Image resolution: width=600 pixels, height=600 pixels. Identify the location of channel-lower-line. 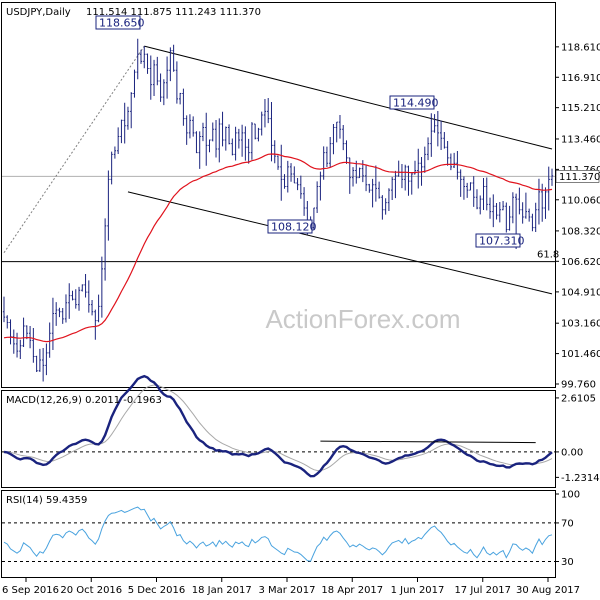
(340, 243).